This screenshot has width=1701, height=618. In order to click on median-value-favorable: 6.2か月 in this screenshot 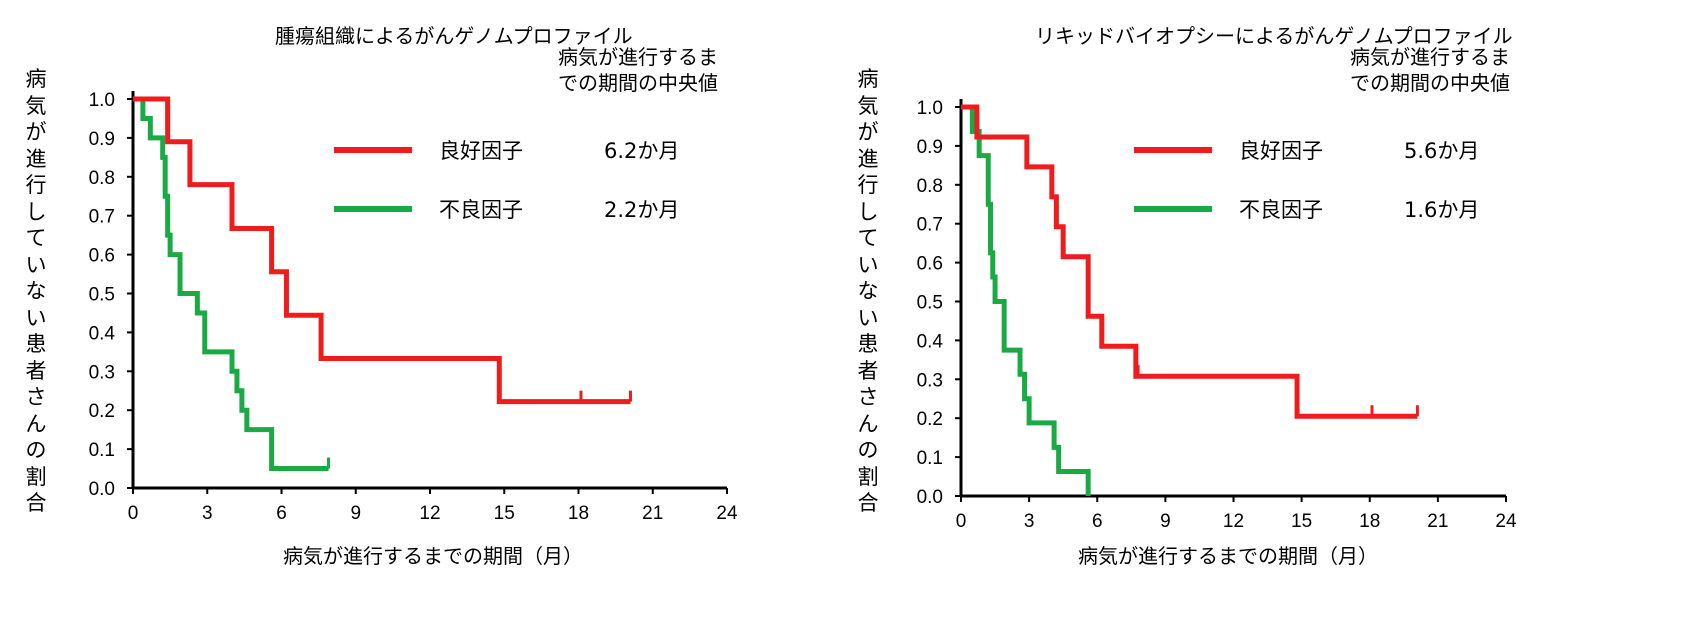, I will do `click(642, 151)`.